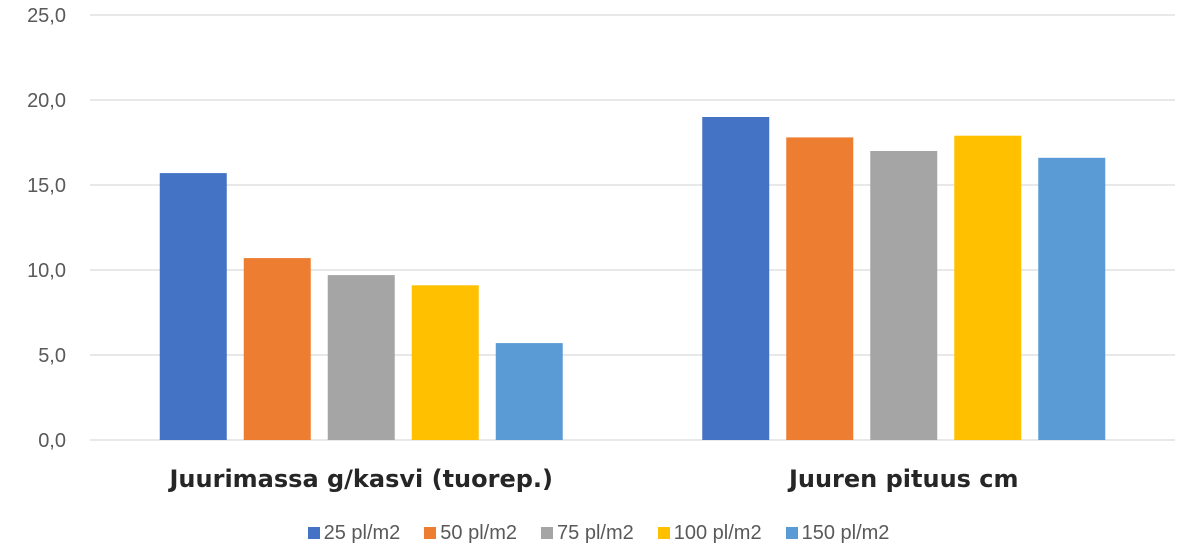  Describe the element at coordinates (46, 16) in the screenshot. I see `y-tick-label: 25,0` at that location.